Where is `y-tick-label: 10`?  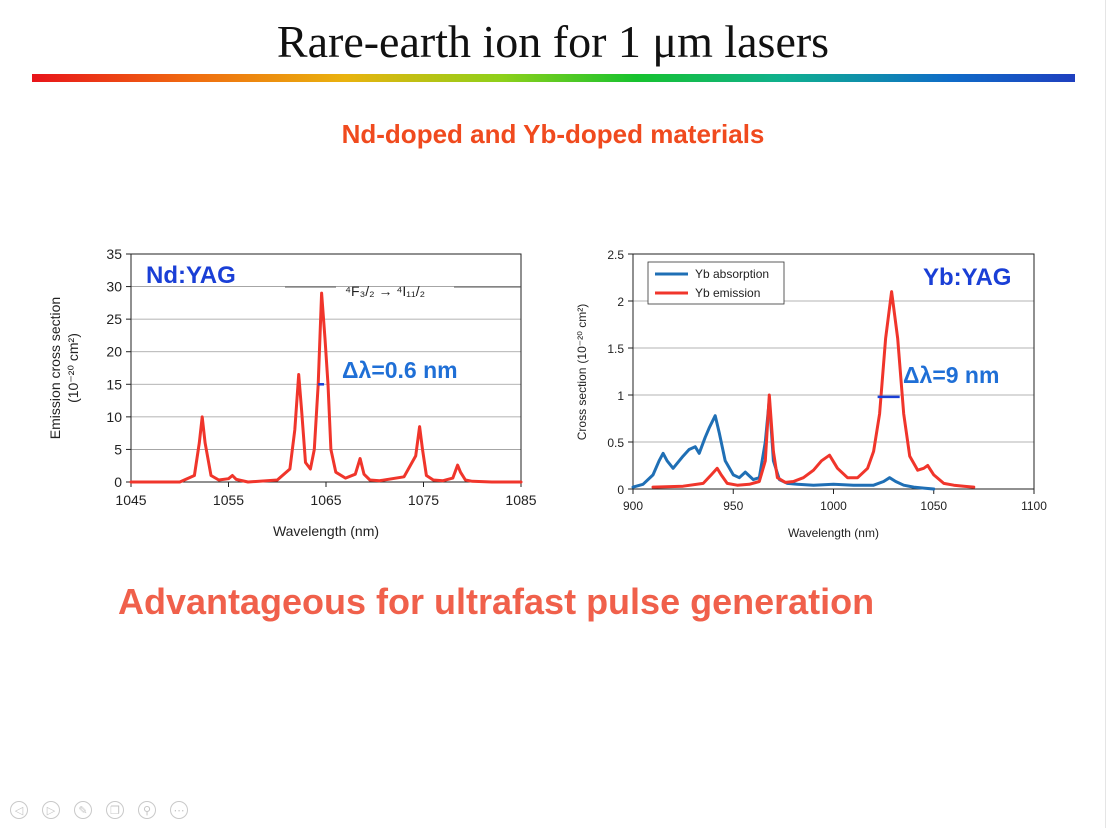 y-tick-label: 10 is located at coordinates (114, 417).